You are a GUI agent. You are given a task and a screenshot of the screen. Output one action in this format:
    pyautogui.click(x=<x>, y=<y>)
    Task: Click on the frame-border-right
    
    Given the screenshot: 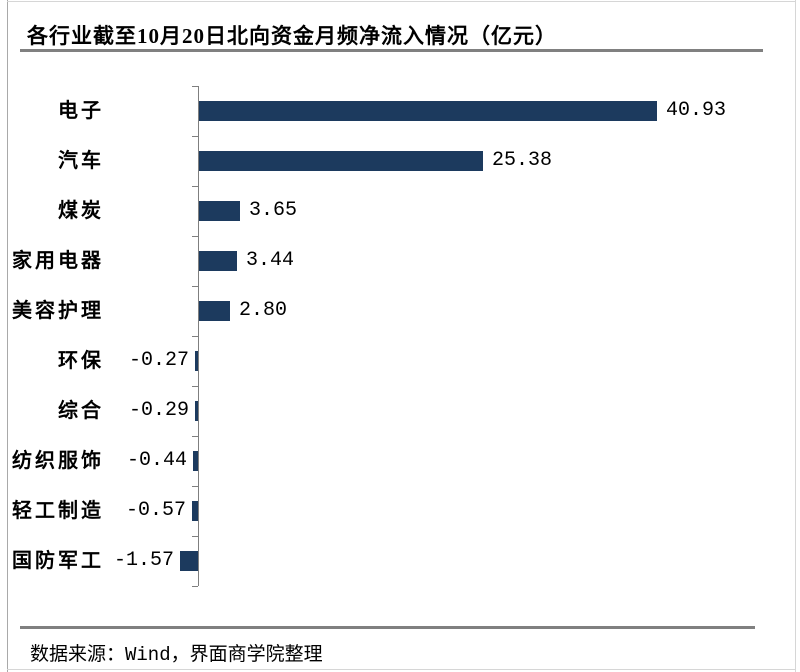 What is the action you would take?
    pyautogui.click(x=795, y=336)
    